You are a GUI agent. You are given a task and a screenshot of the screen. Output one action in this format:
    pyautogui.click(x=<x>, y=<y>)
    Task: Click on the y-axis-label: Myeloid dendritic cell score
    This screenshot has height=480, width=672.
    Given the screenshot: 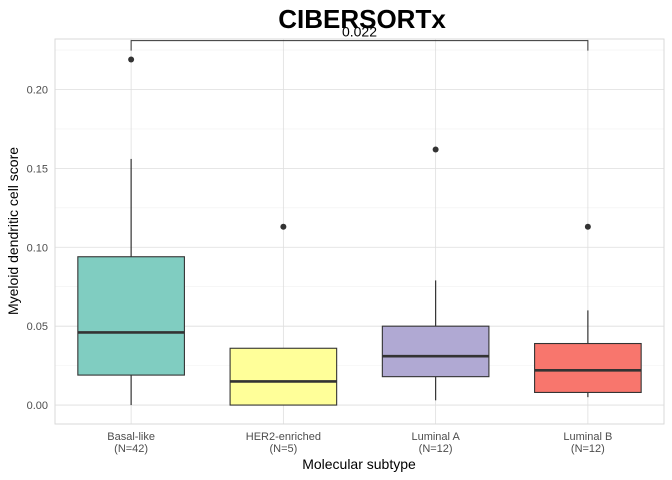 What is the action you would take?
    pyautogui.click(x=13, y=231)
    